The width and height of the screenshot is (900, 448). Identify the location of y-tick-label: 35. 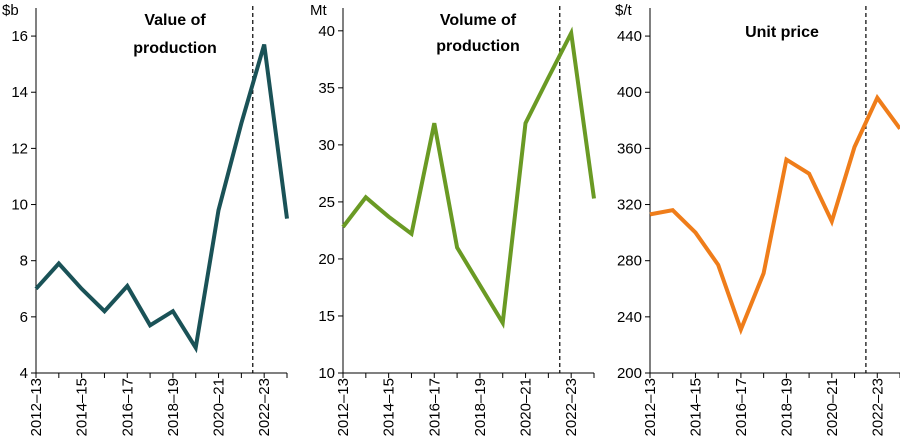
(326, 88).